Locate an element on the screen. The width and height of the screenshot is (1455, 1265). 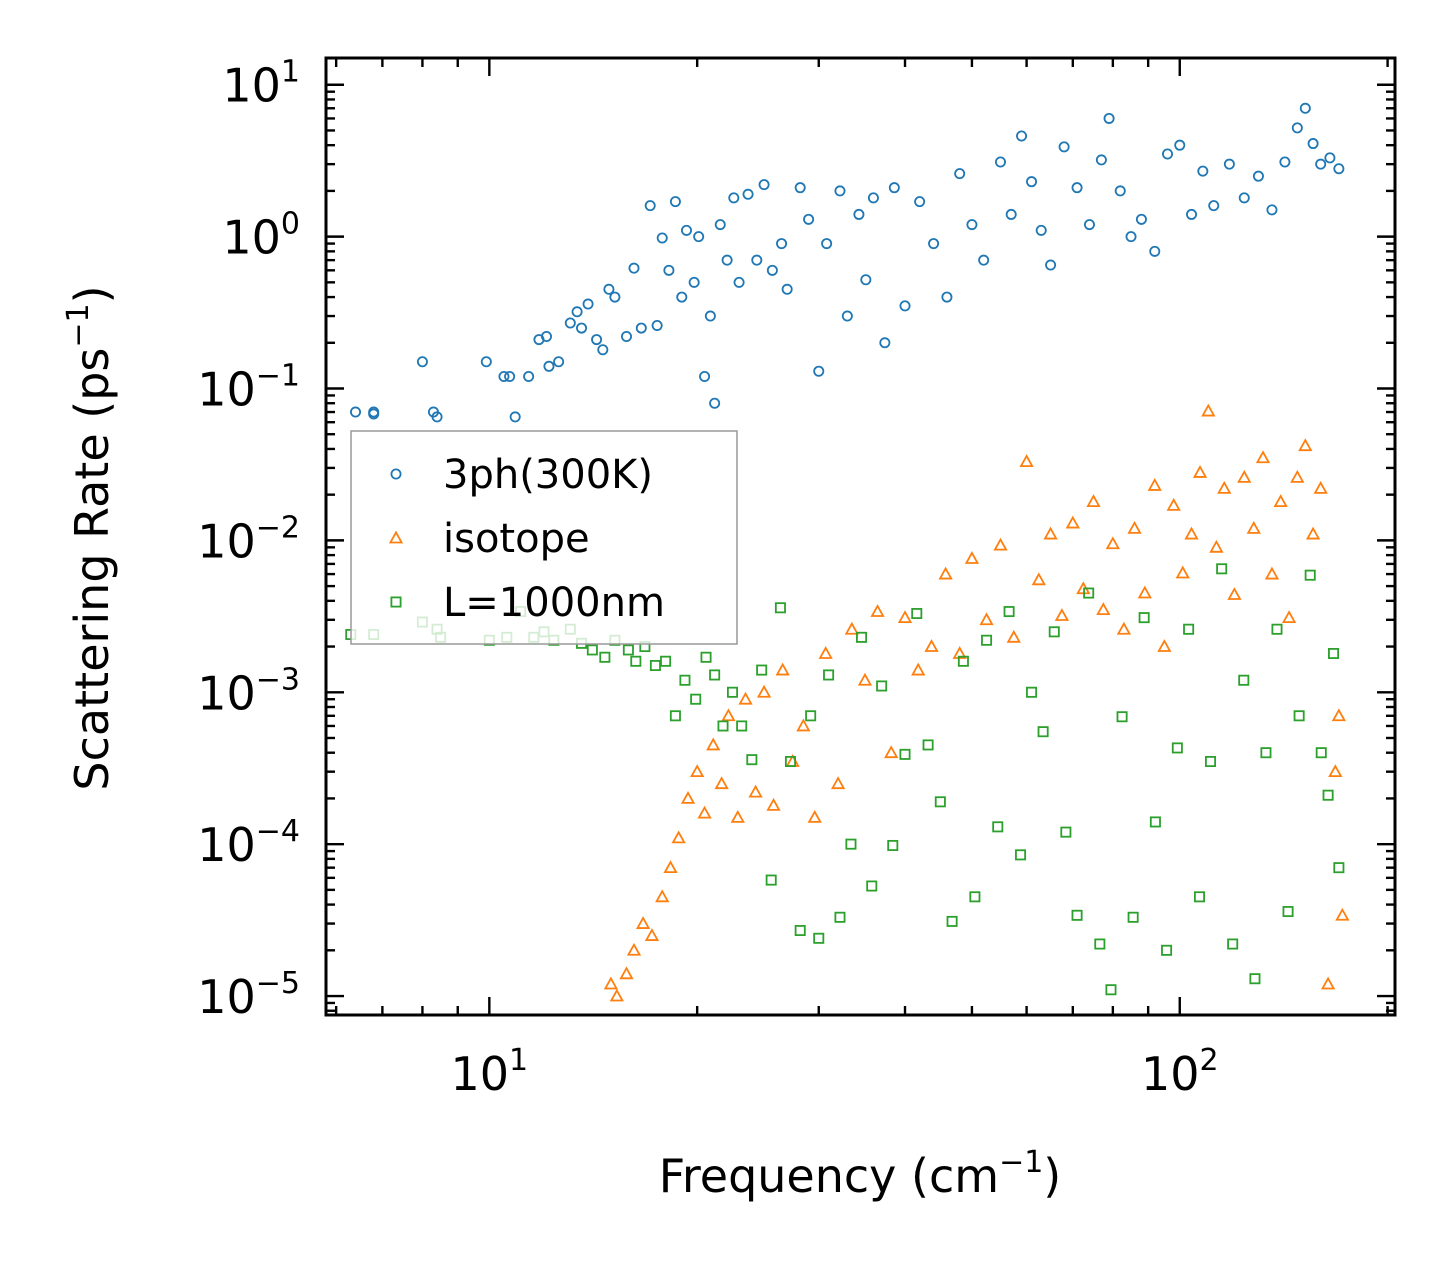
y-tick-label: 10⁻³ is located at coordinates (248, 691).